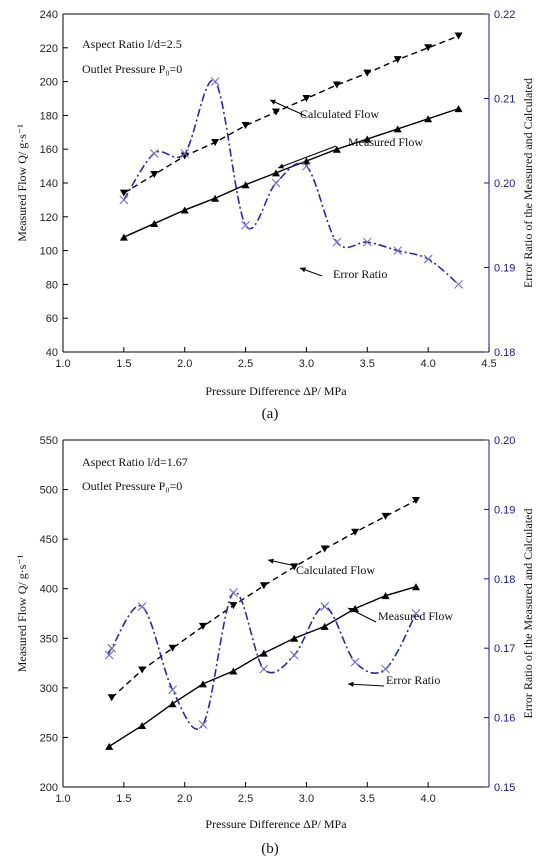  I want to click on series-calculated-flow, so click(291, 114).